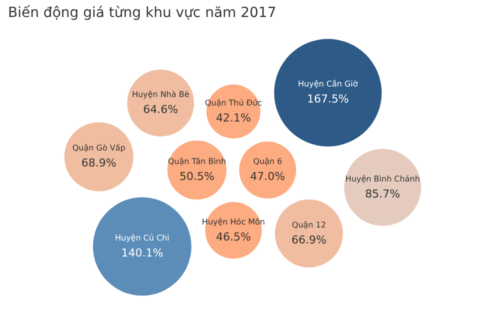 The image size is (496, 330). I want to click on category-label: Huyện Nhà Bè, so click(161, 95).